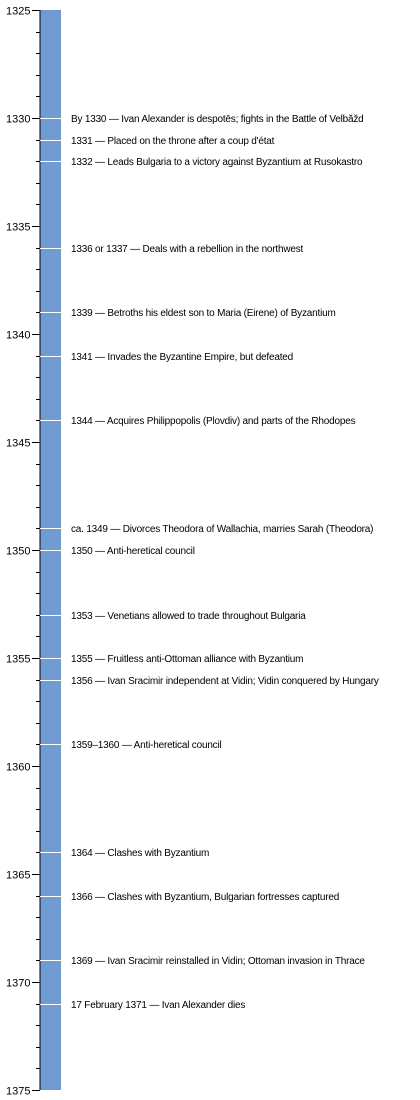  I want to click on timeline-event: 1359–1360 — Anti-heretical council, so click(131, 745).